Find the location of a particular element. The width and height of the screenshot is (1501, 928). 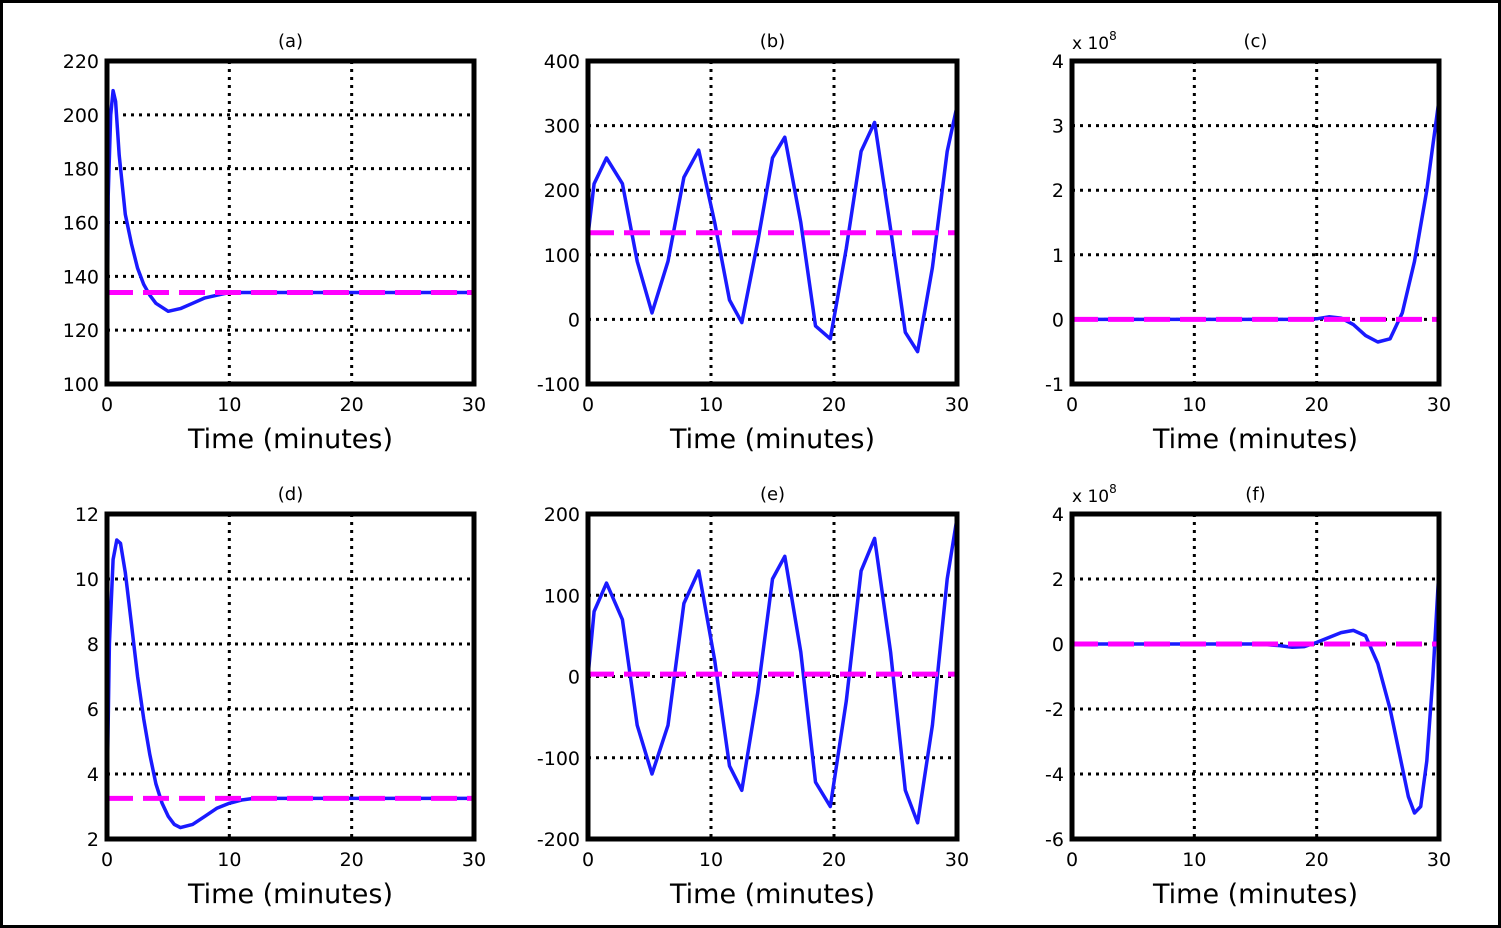

xtick-label-d-1: 10 is located at coordinates (229, 860).